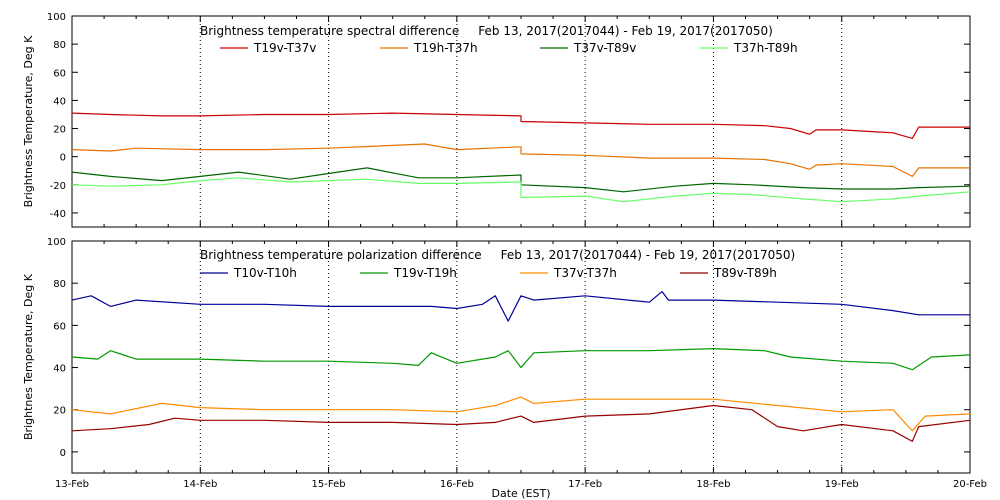  I want to click on x-axis-label: Date (EST), so click(520, 493).